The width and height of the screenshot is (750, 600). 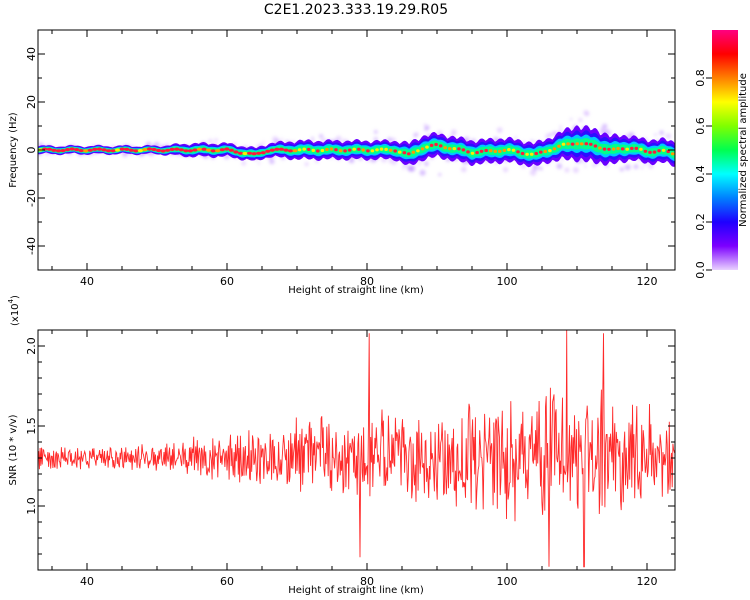 What do you see at coordinates (31, 346) in the screenshot?
I see `snr-y-tick-label: 2.0` at bounding box center [31, 346].